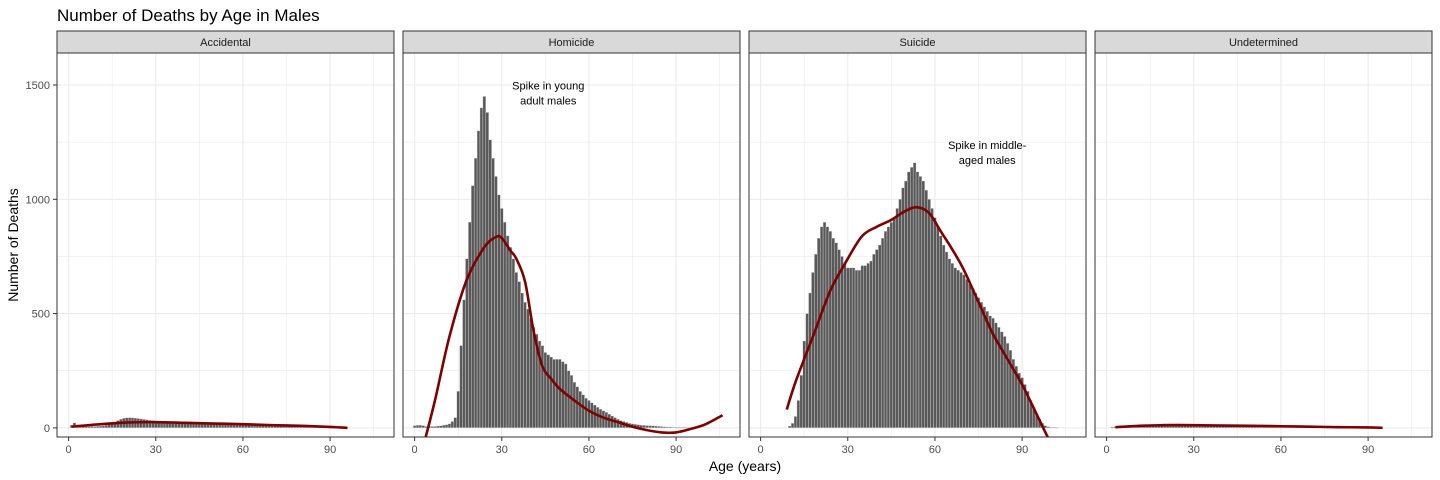  What do you see at coordinates (917, 43) in the screenshot?
I see `facet-strip-label: Suicide` at bounding box center [917, 43].